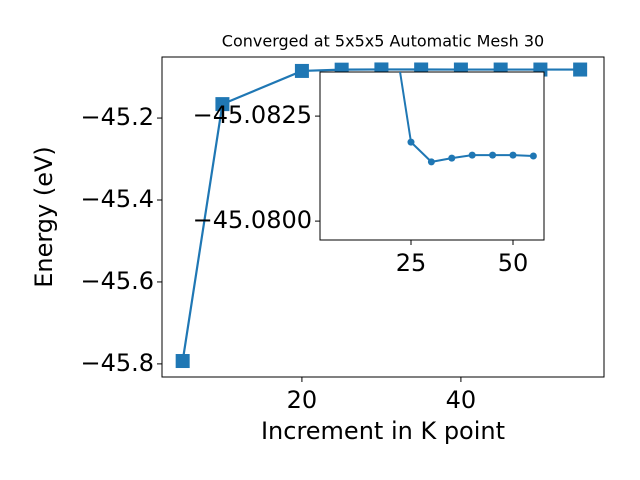 The height and width of the screenshot is (480, 640). What do you see at coordinates (252, 115) in the screenshot?
I see `y-tick-label: −45.0825` at bounding box center [252, 115].